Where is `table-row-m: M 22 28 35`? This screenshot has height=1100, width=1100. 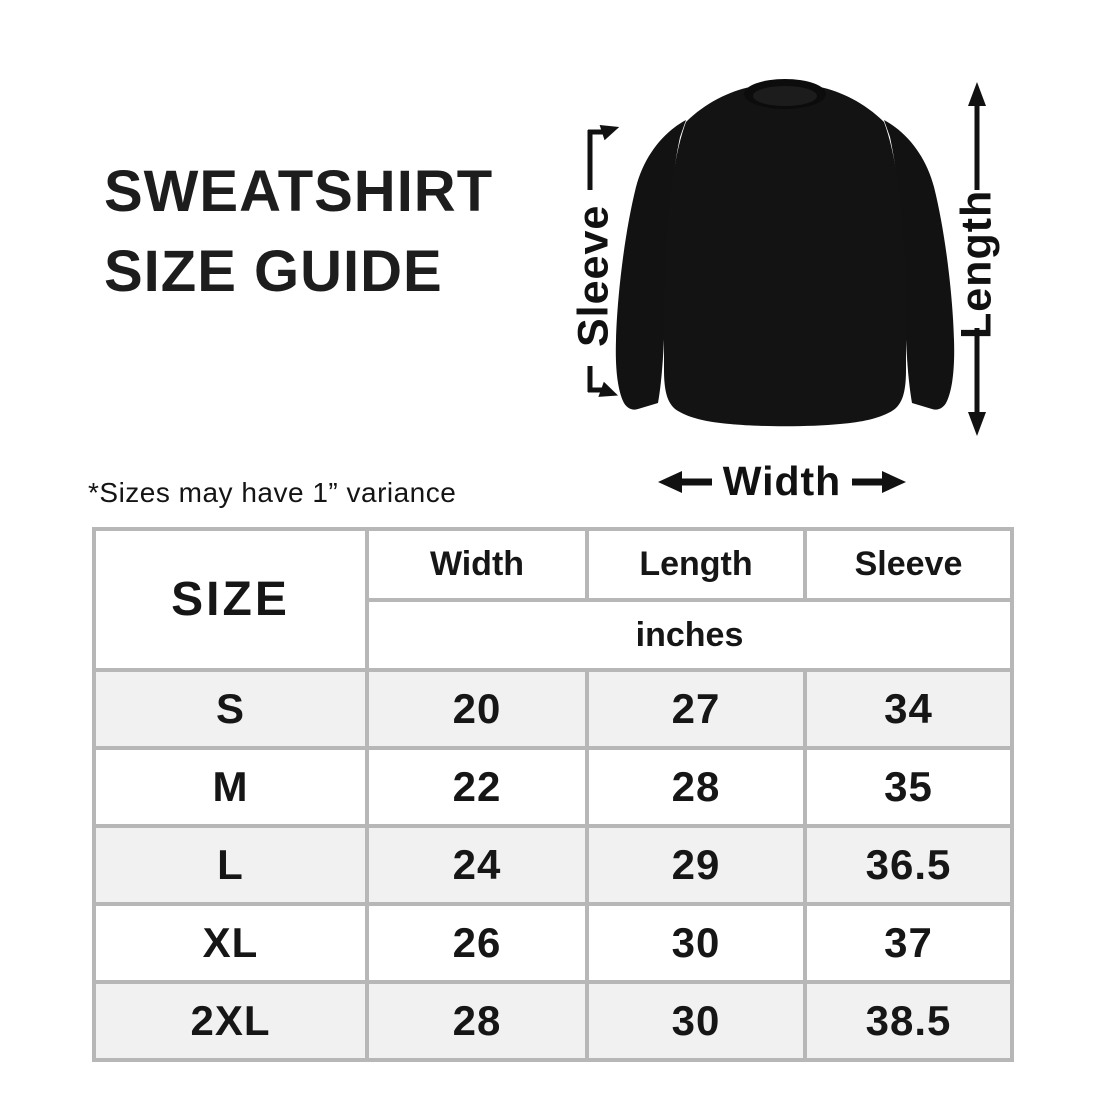
table-row-m: M 22 28 35 is located at coordinates (553, 787).